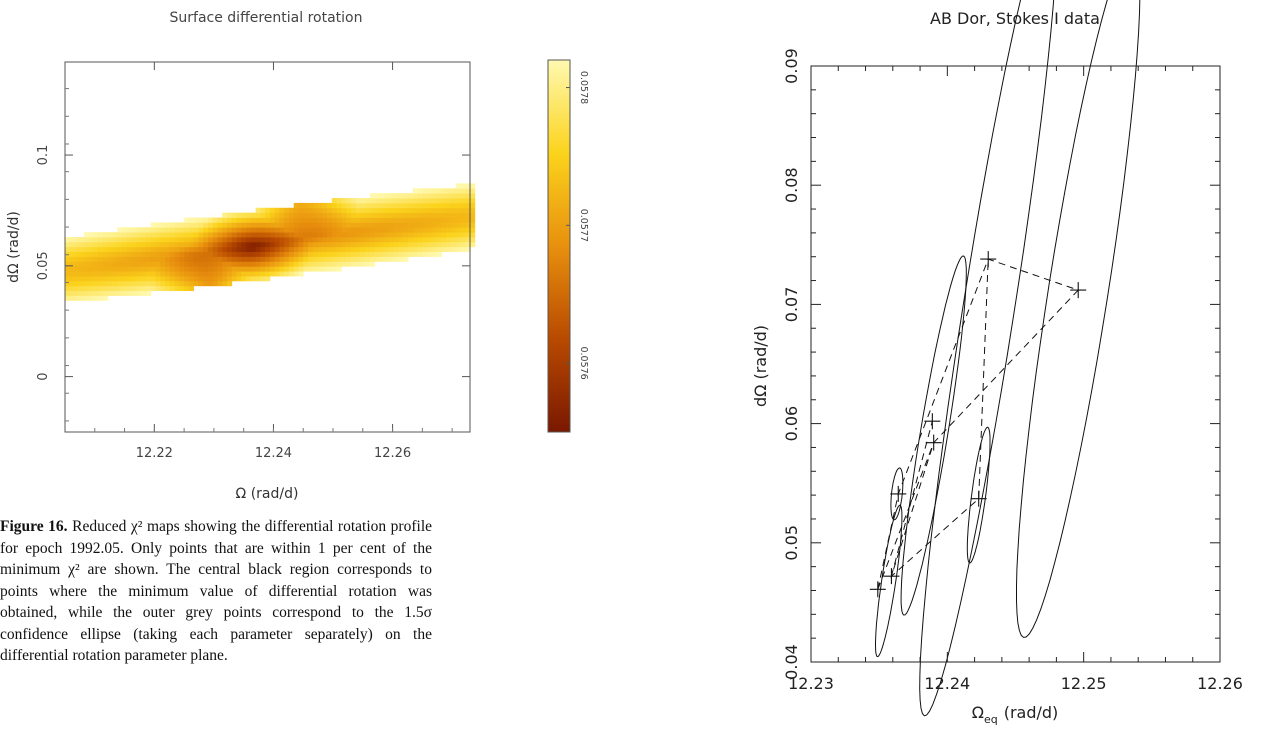 Image resolution: width=1265 pixels, height=743 pixels. Describe the element at coordinates (760, 366) in the screenshot. I see `scatter-y-axis-label: dΩ (rad/d)` at that location.